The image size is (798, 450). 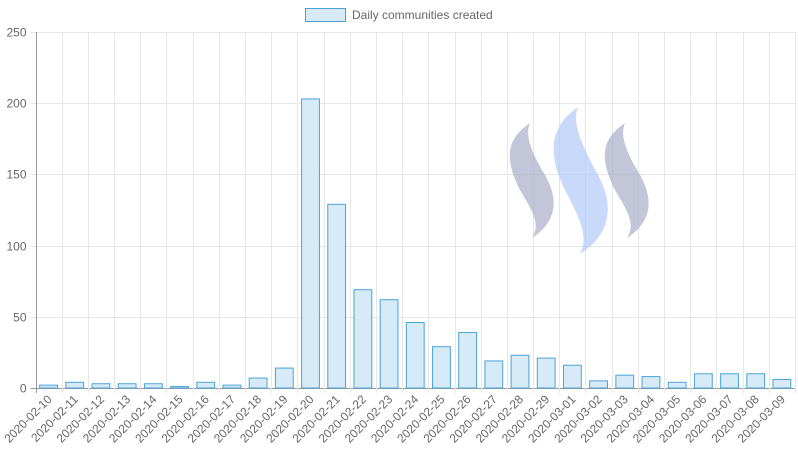 What do you see at coordinates (16, 247) in the screenshot?
I see `y-tick-label: 100` at bounding box center [16, 247].